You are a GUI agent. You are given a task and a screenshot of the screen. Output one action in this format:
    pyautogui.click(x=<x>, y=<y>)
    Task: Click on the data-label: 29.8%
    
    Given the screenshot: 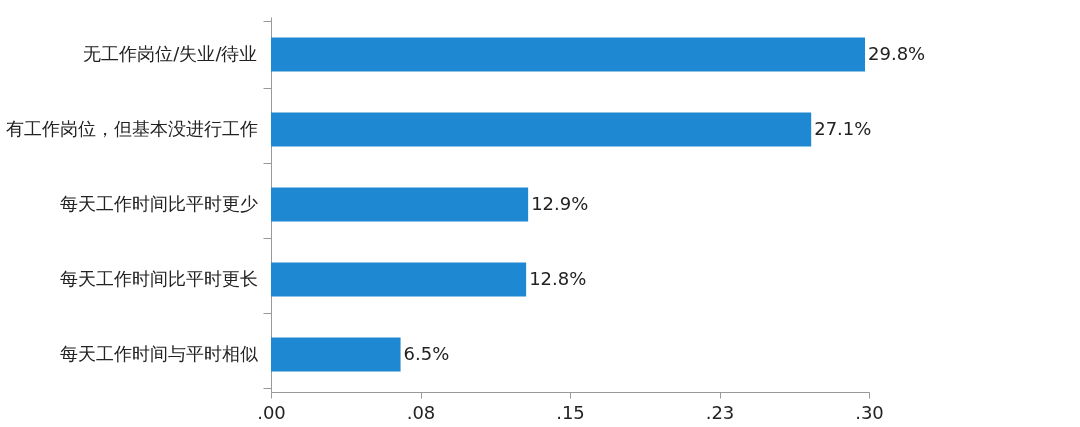 What is the action you would take?
    pyautogui.click(x=897, y=53)
    